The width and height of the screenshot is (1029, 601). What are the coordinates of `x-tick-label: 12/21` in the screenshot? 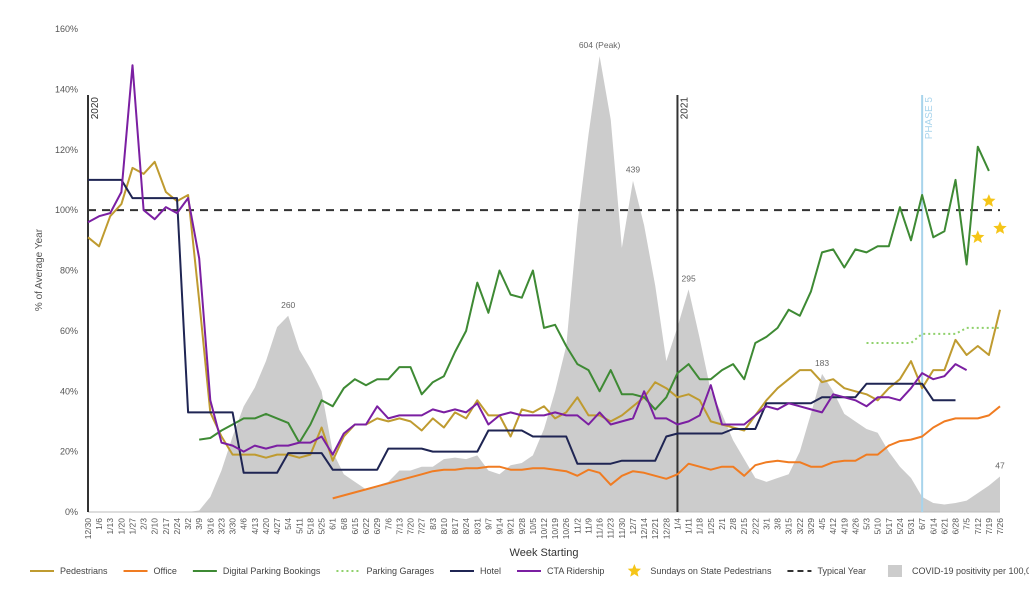 It's located at (655, 529).